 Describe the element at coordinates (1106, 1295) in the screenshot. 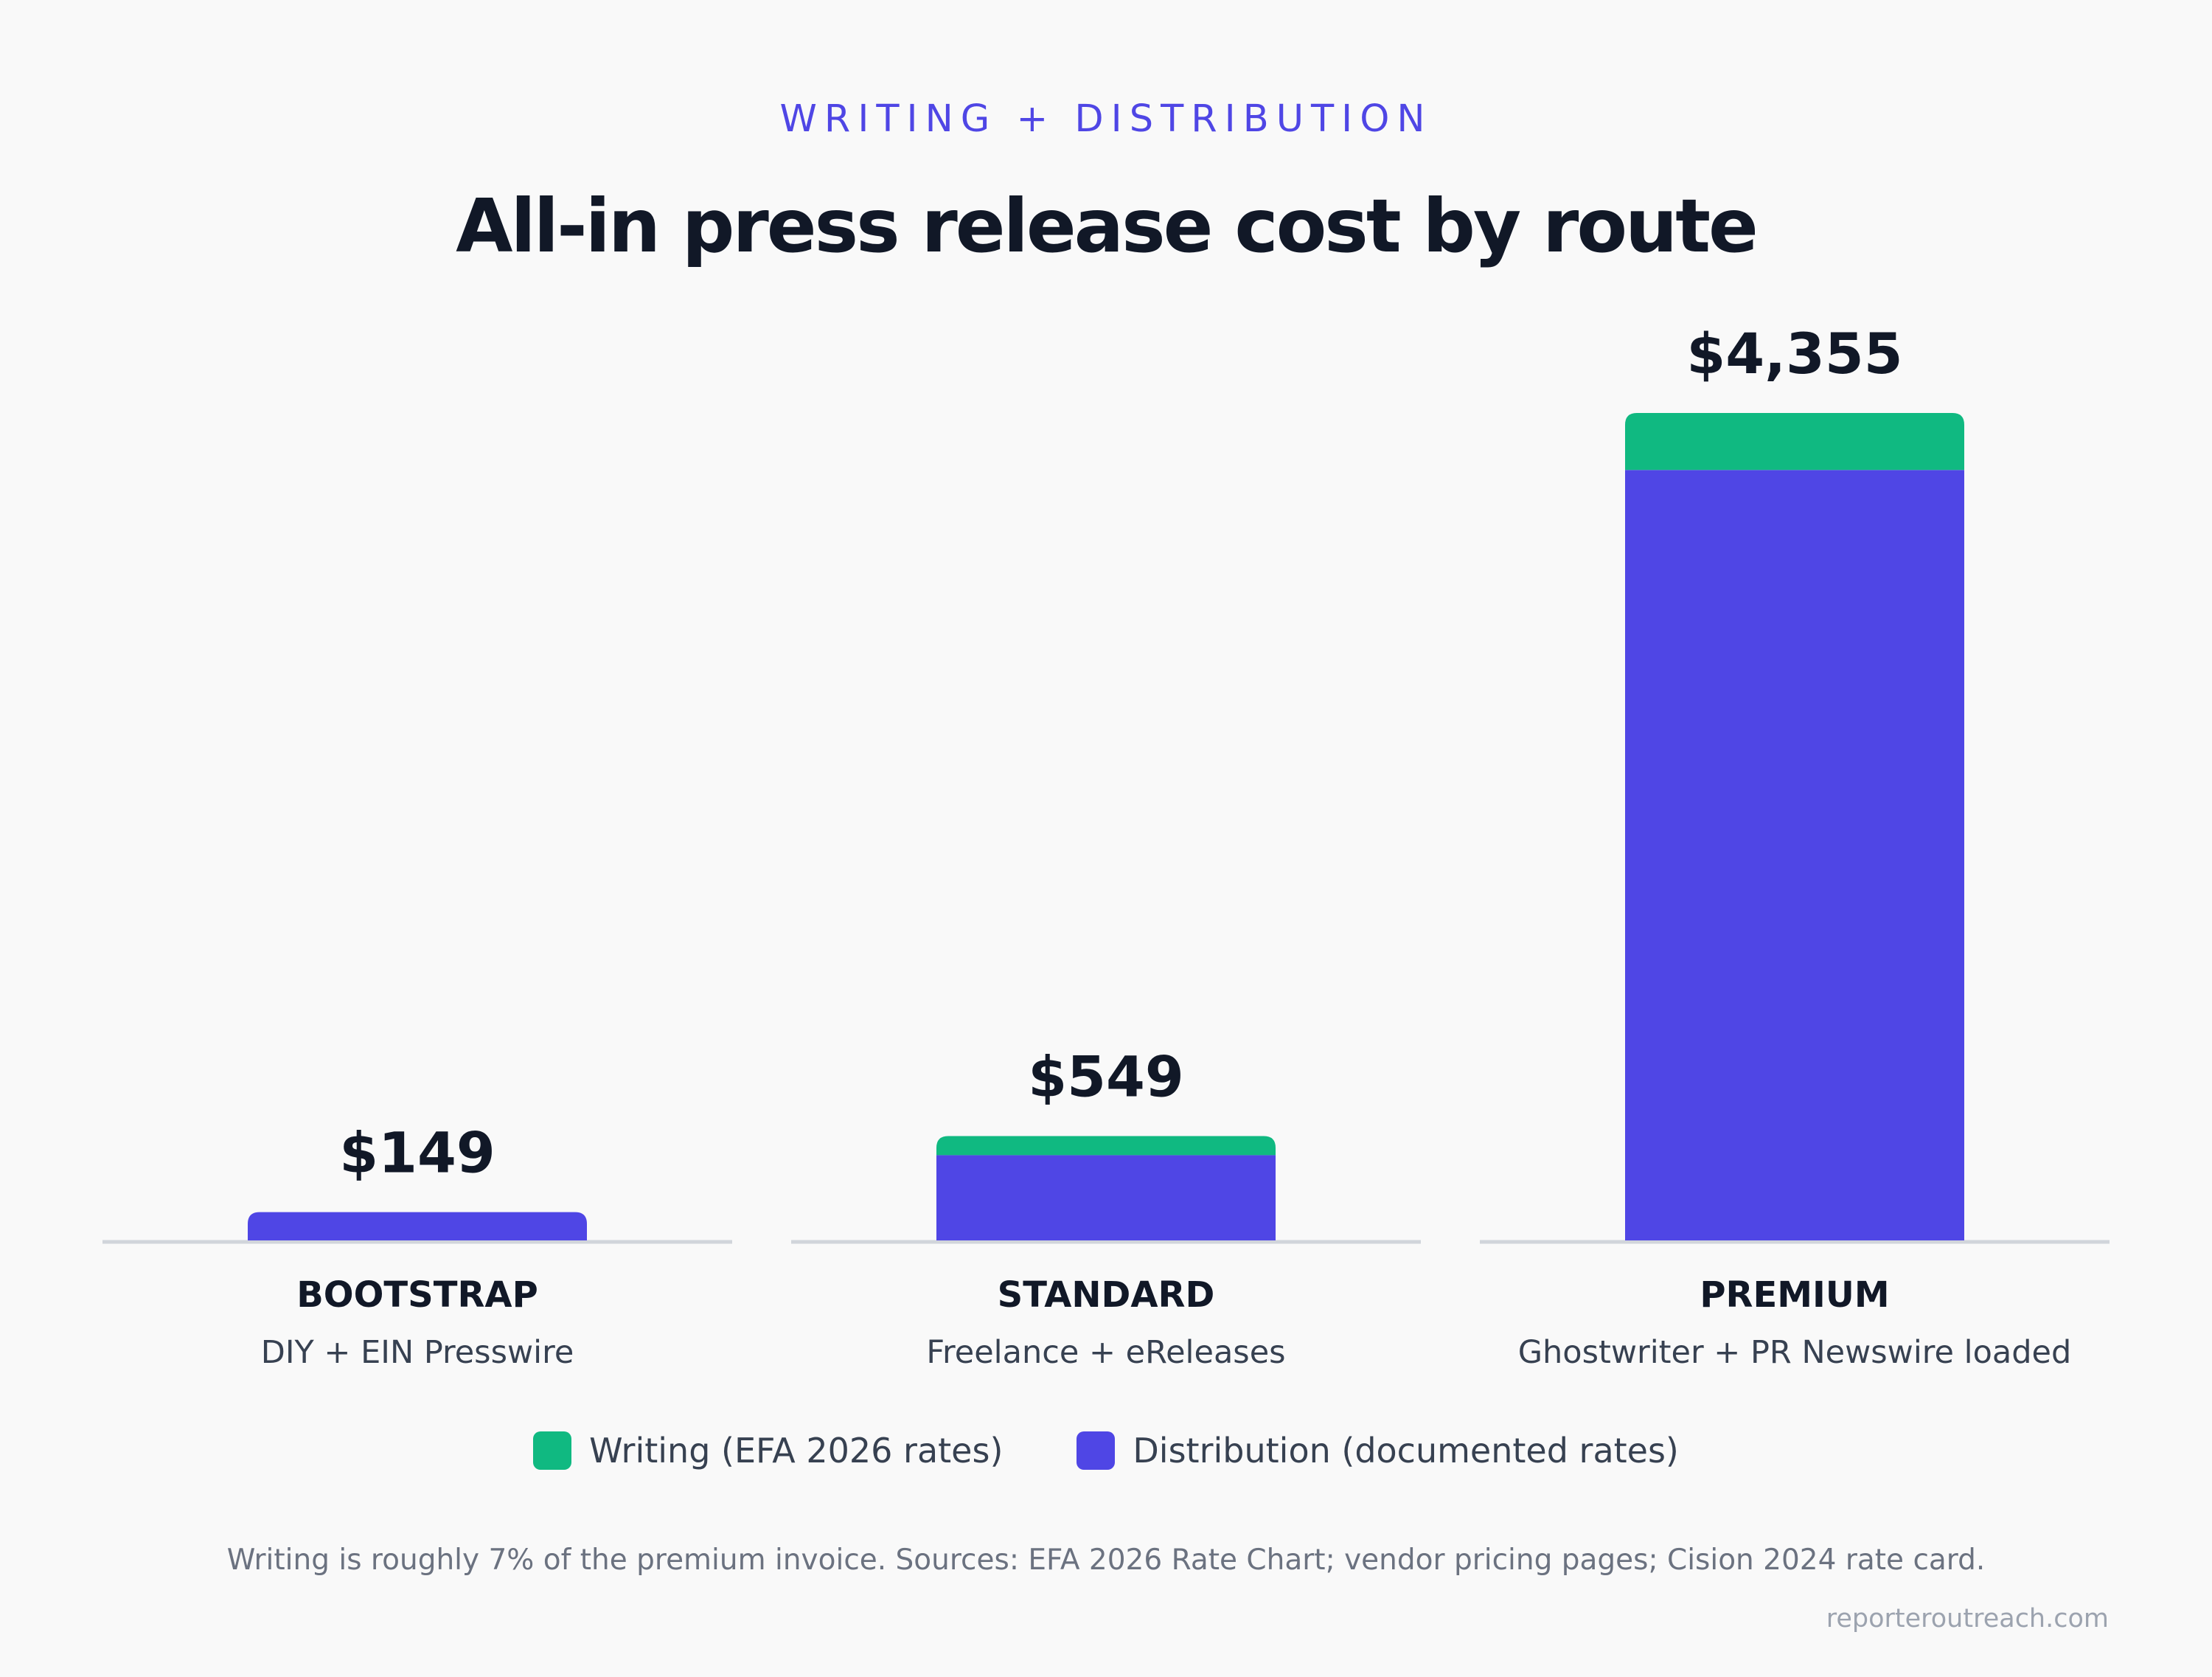

I see `category-label-standard: STANDARD` at that location.